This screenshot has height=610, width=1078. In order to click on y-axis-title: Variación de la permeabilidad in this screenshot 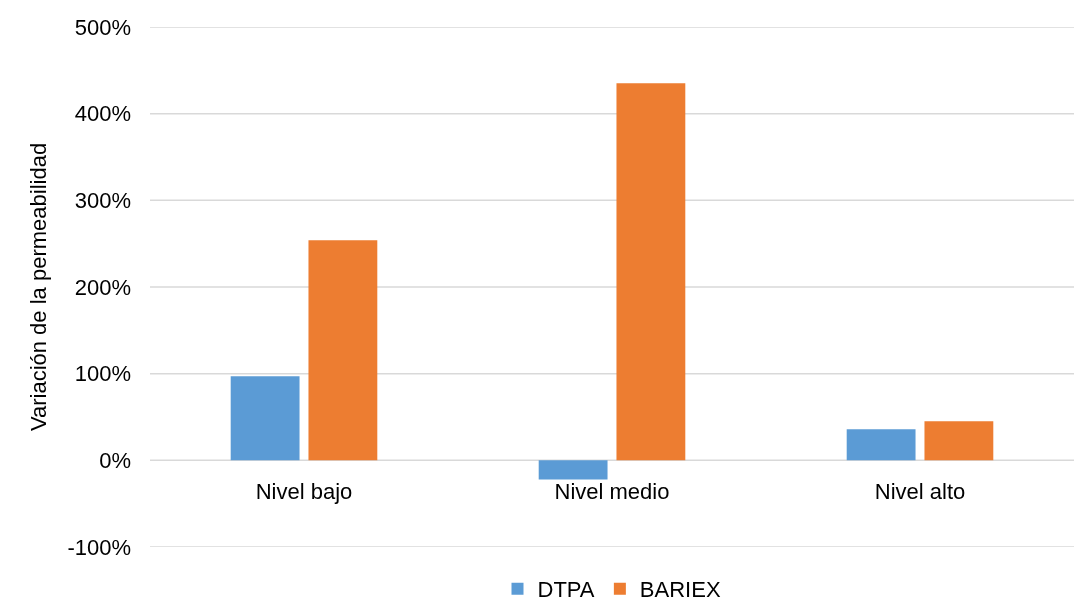, I will do `click(39, 287)`.